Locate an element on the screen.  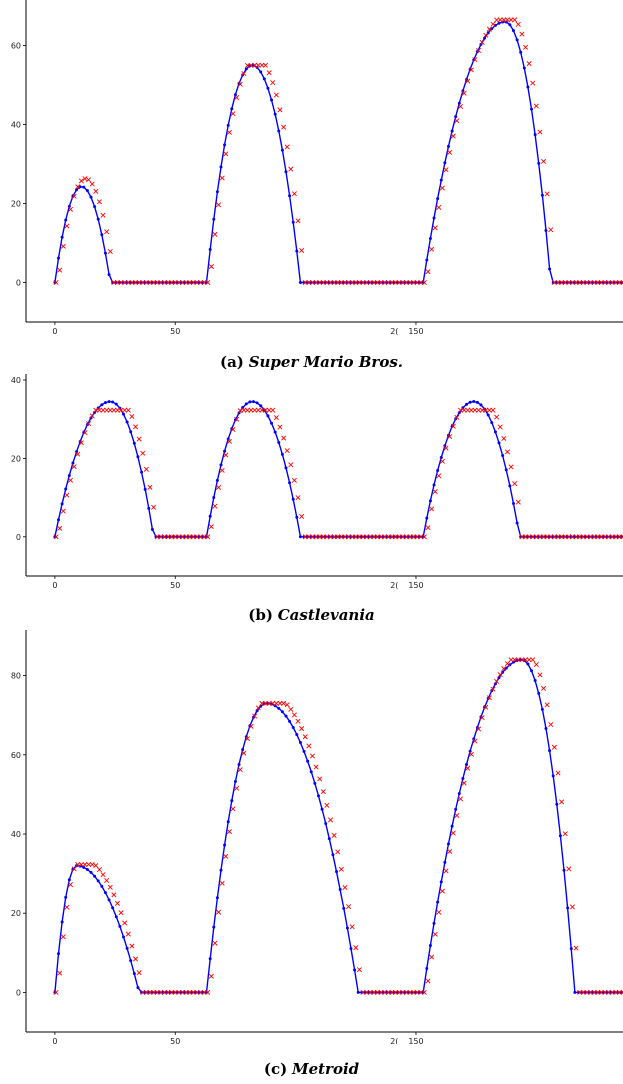
caption-game-name: Castlevania is located at coordinates (326, 615).